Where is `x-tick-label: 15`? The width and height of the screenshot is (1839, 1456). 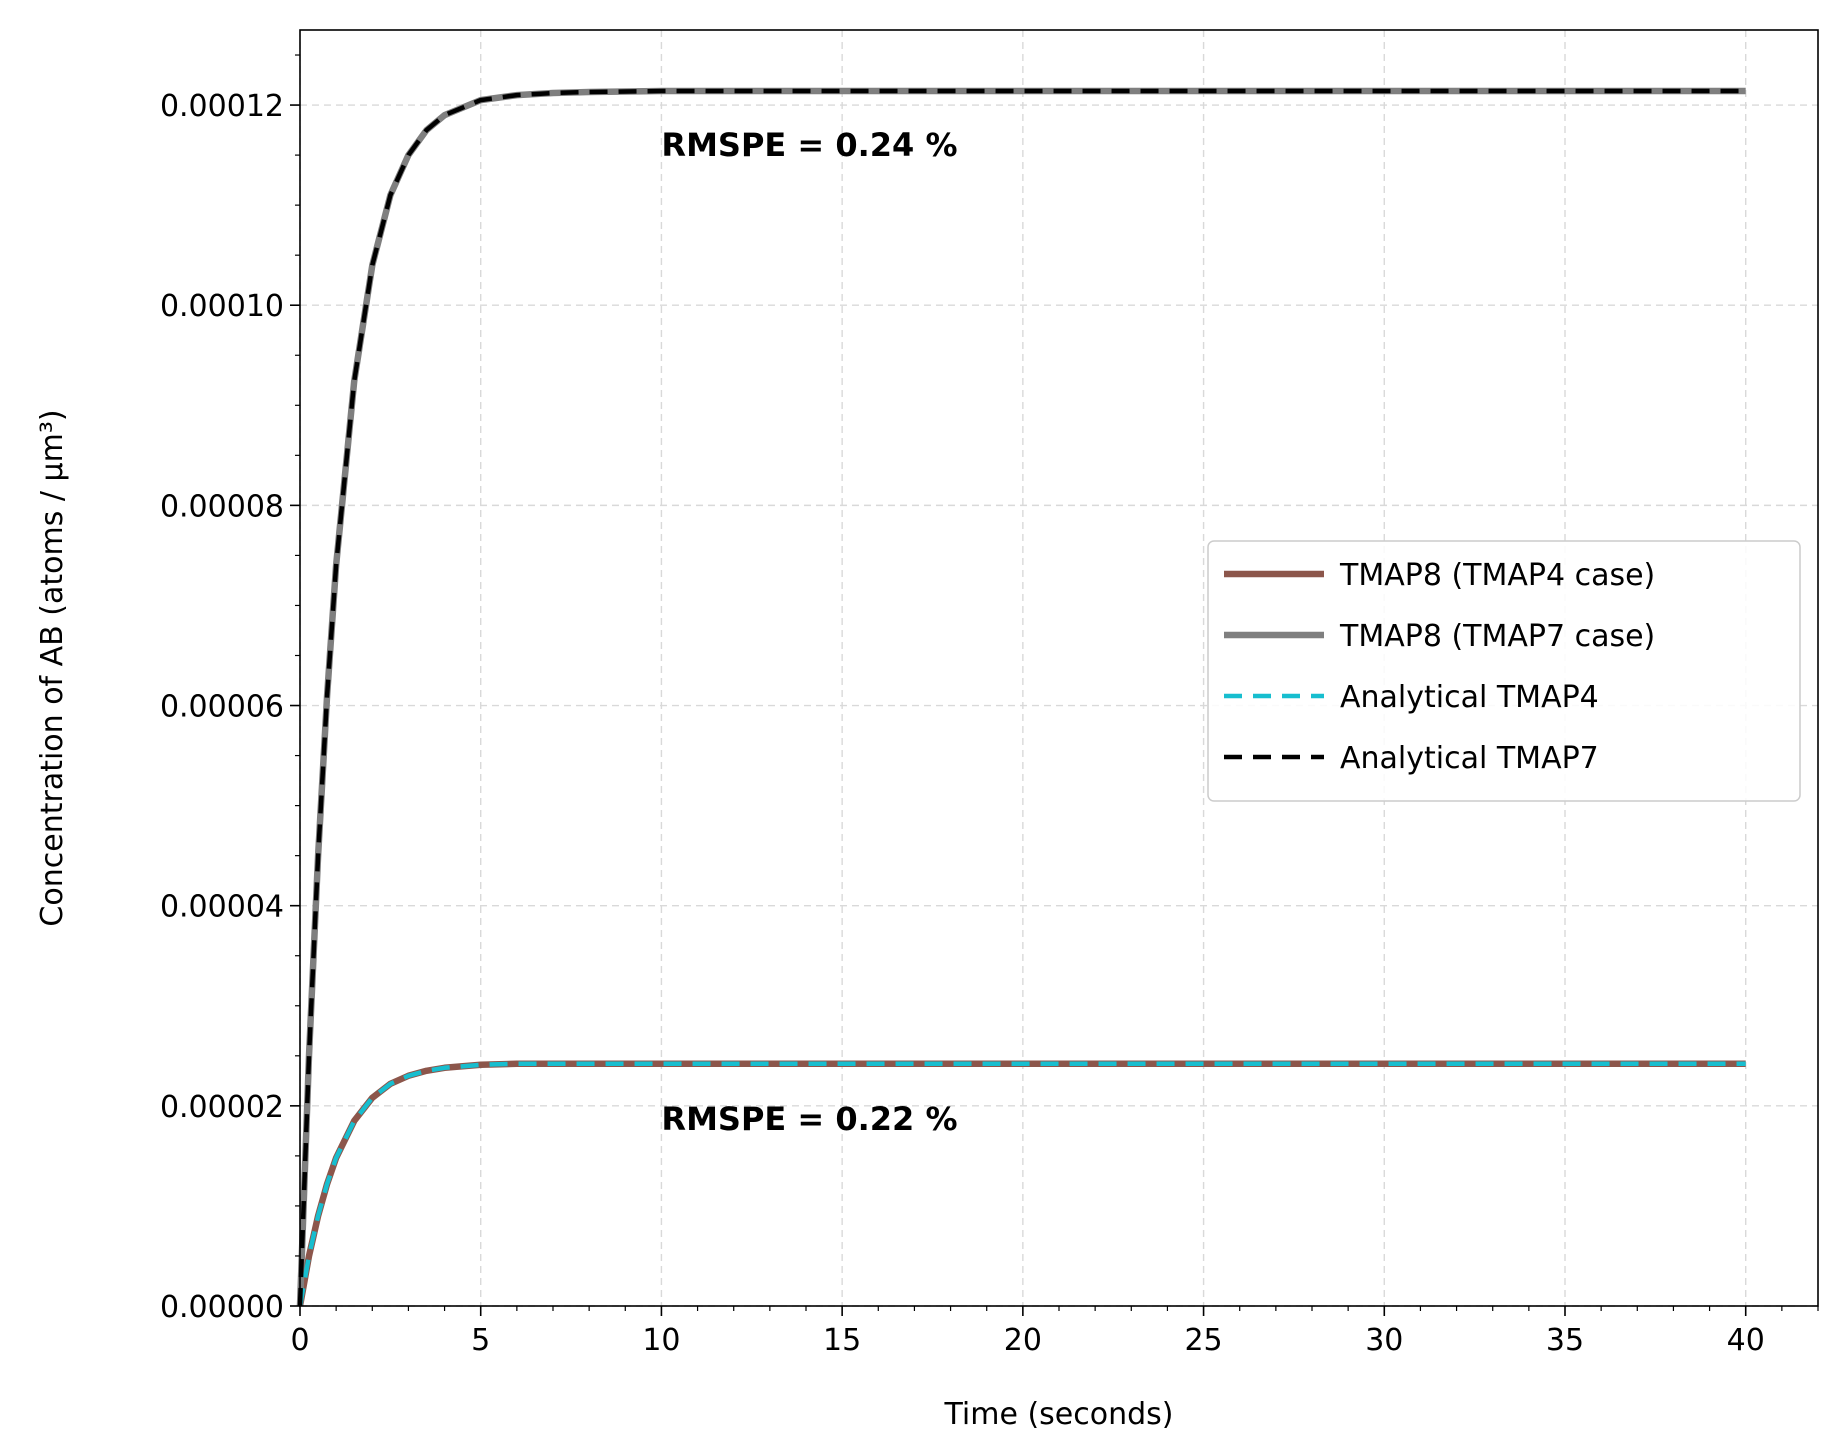 x-tick-label: 15 is located at coordinates (842, 1340).